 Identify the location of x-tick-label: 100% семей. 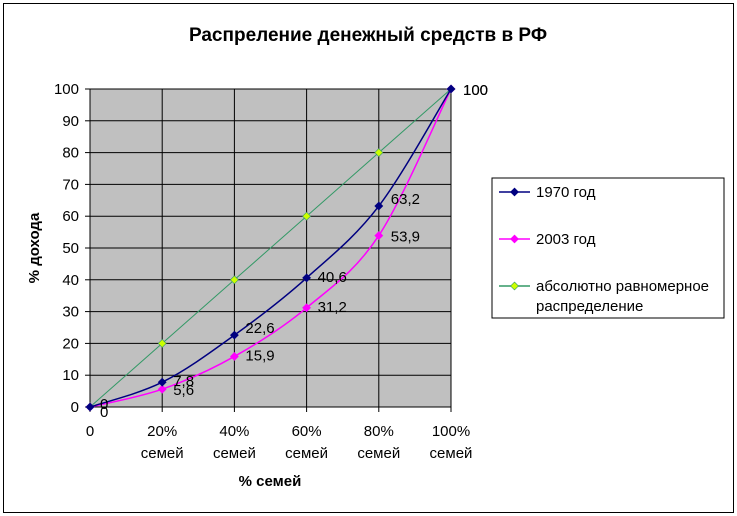
(451, 442).